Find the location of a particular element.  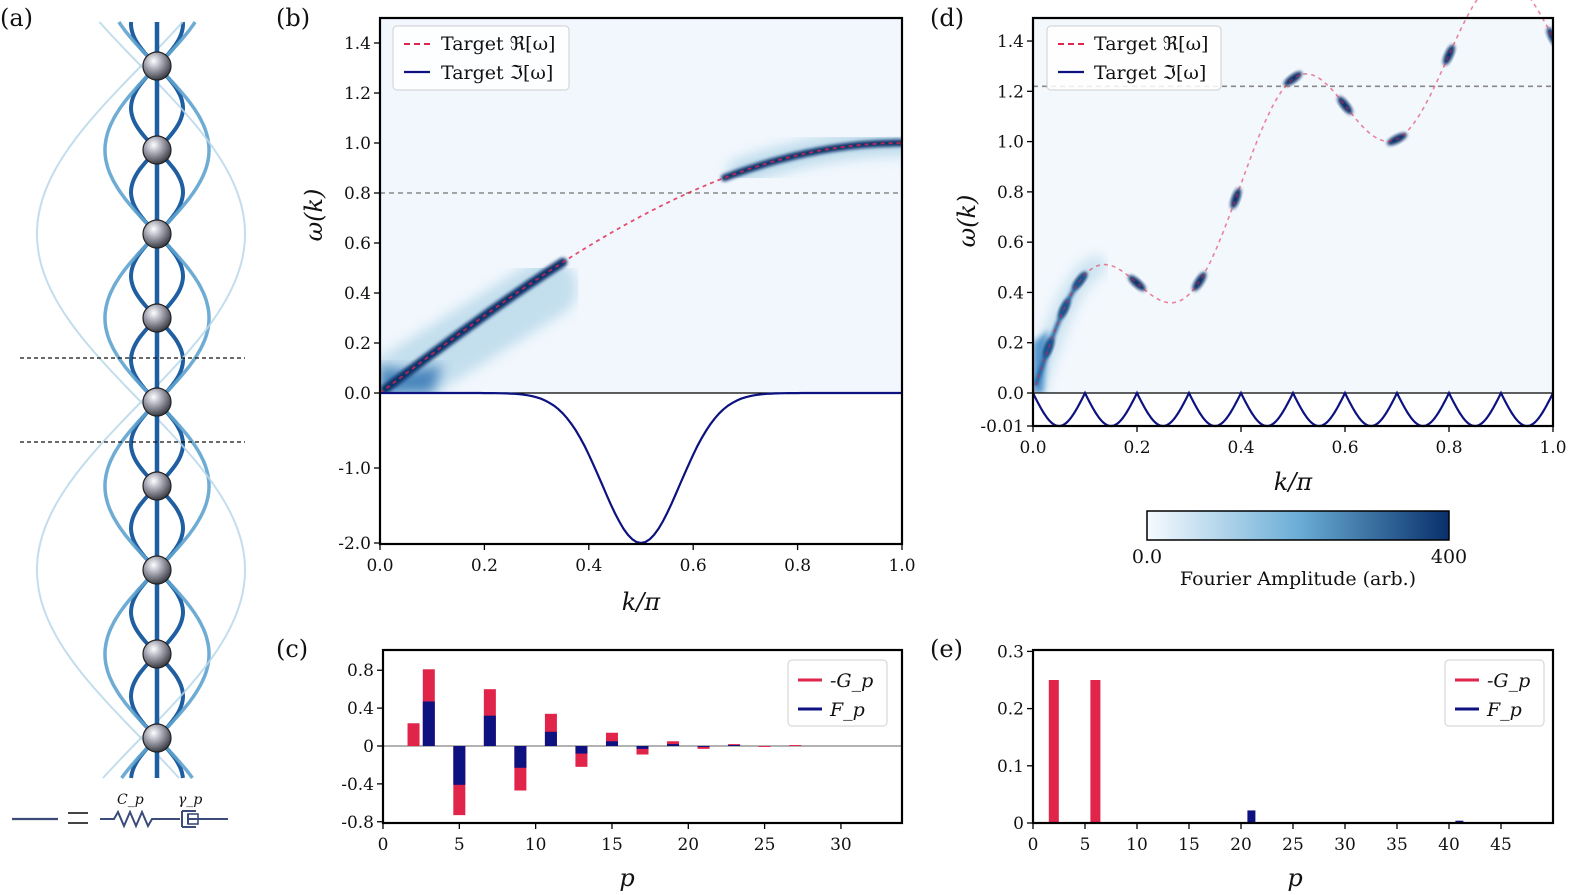

panel-c-xticks: 0 5 10 15 20 25 30 is located at coordinates (615, 839).